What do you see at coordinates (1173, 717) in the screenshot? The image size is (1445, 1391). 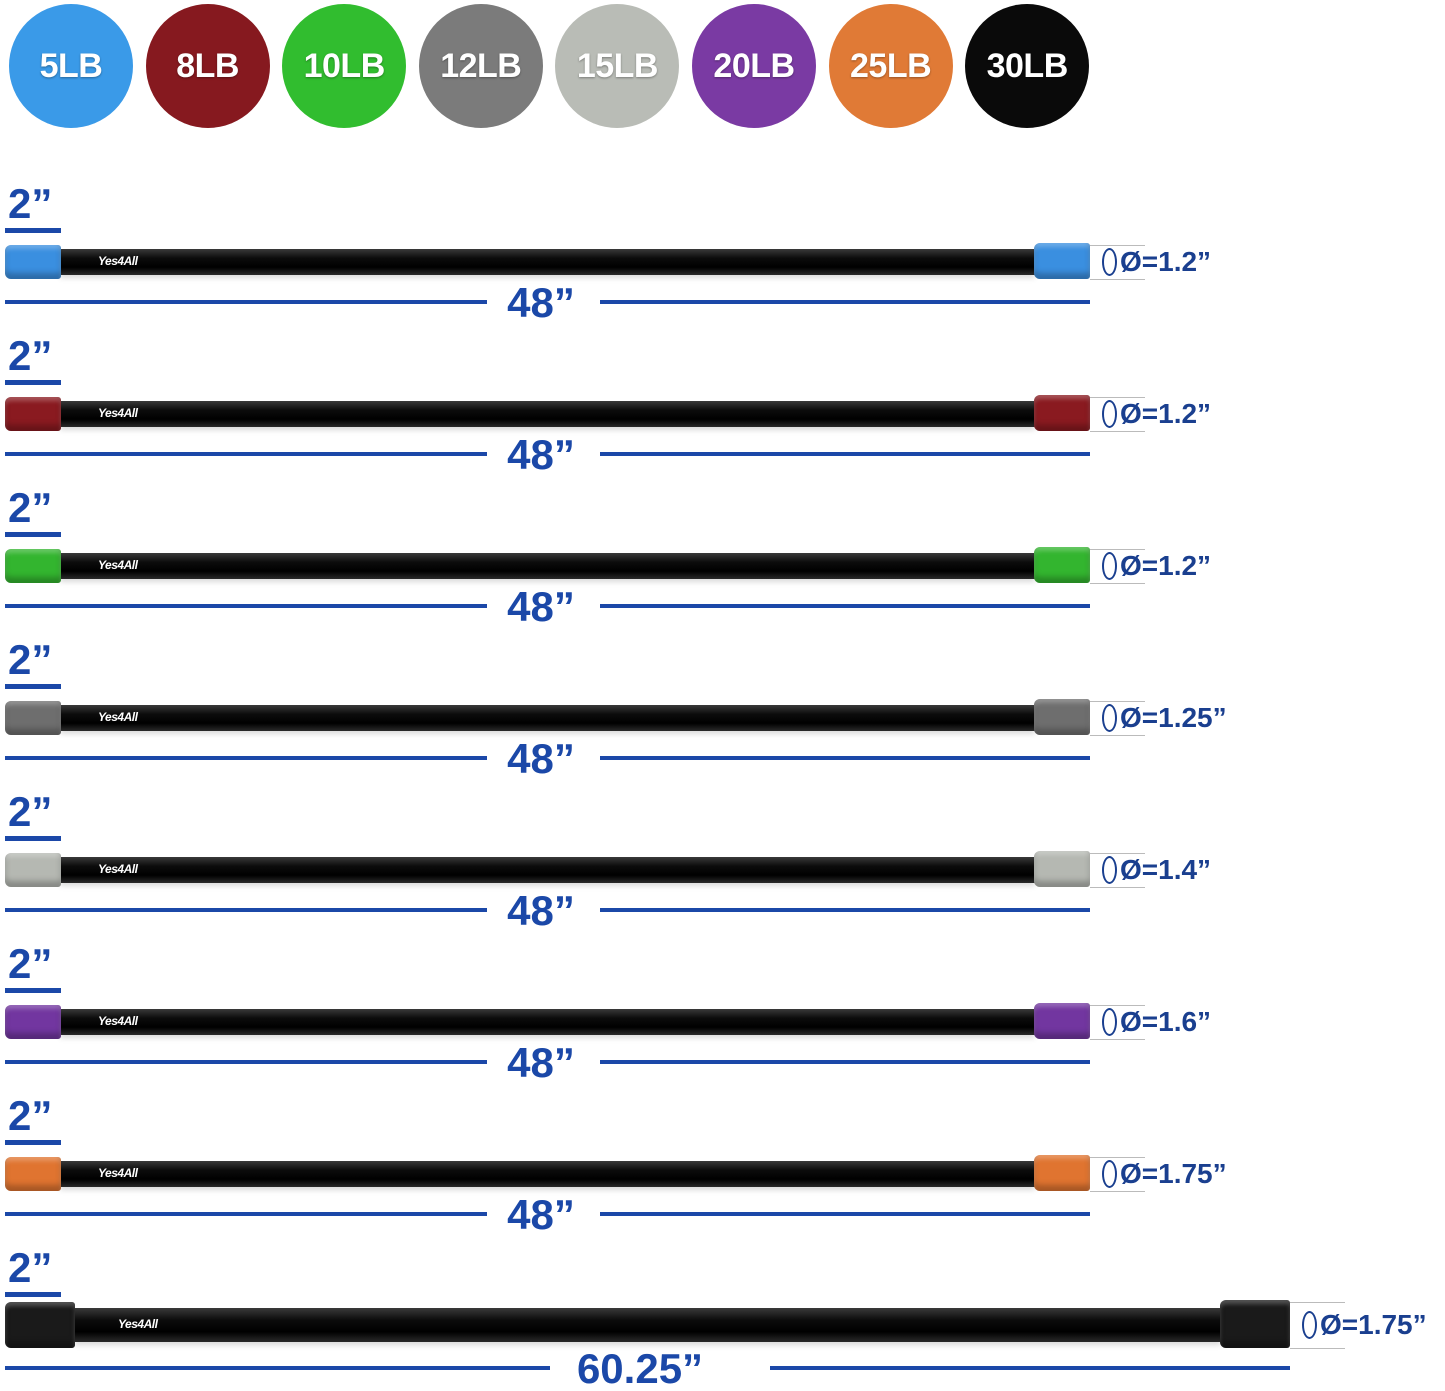 I see `bar-diameter-label: Ø=1.25”` at bounding box center [1173, 717].